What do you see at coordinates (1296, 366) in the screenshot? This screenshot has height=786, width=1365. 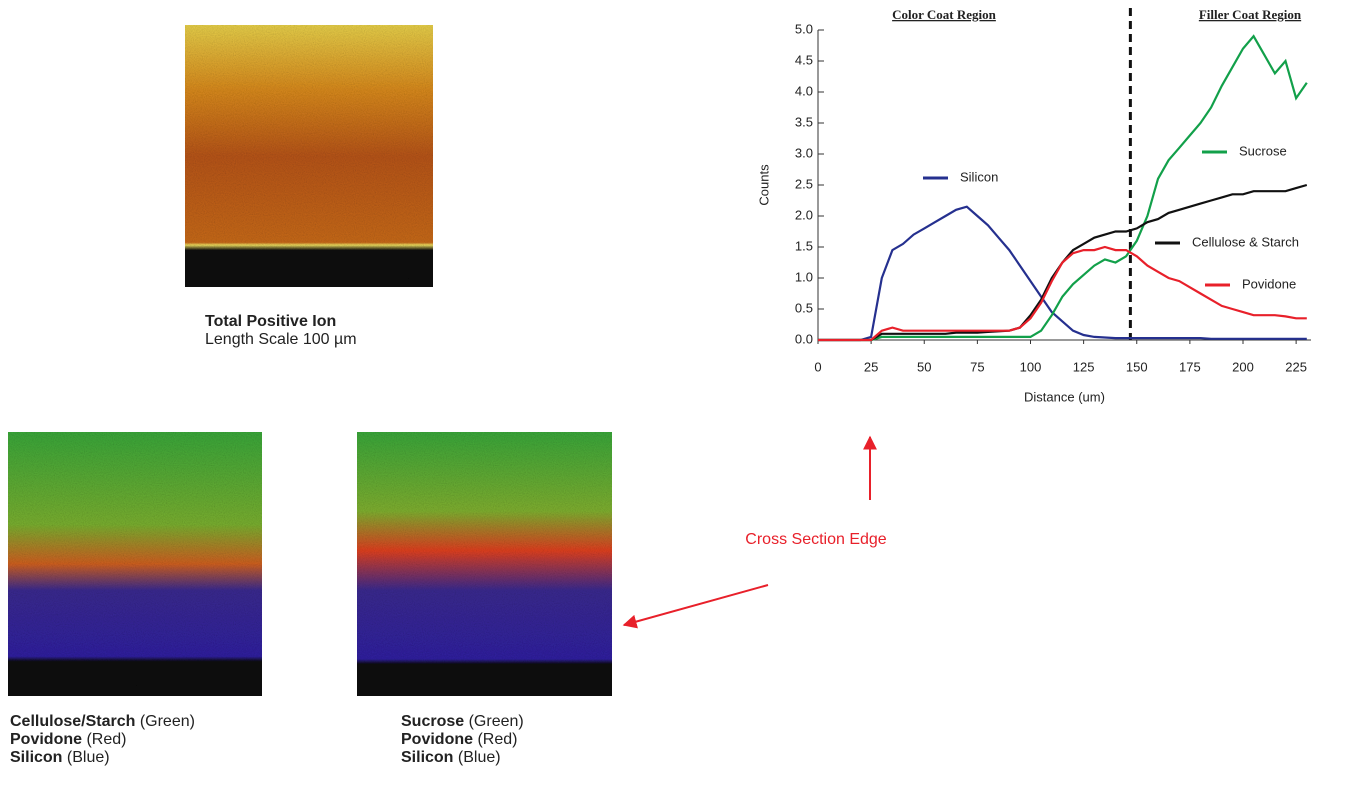 I see `x-tick-label: 225` at bounding box center [1296, 366].